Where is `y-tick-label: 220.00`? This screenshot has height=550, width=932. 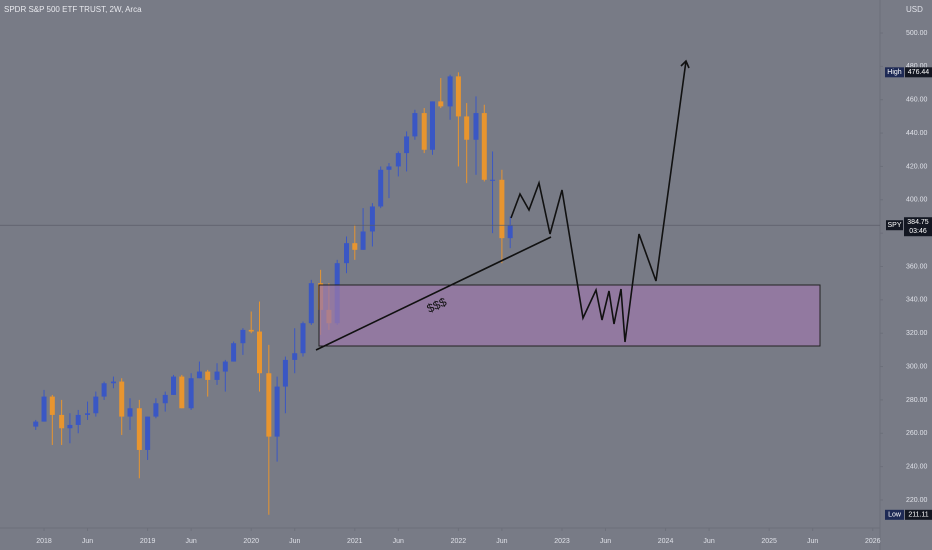
y-tick-label: 220.00 is located at coordinates (917, 500).